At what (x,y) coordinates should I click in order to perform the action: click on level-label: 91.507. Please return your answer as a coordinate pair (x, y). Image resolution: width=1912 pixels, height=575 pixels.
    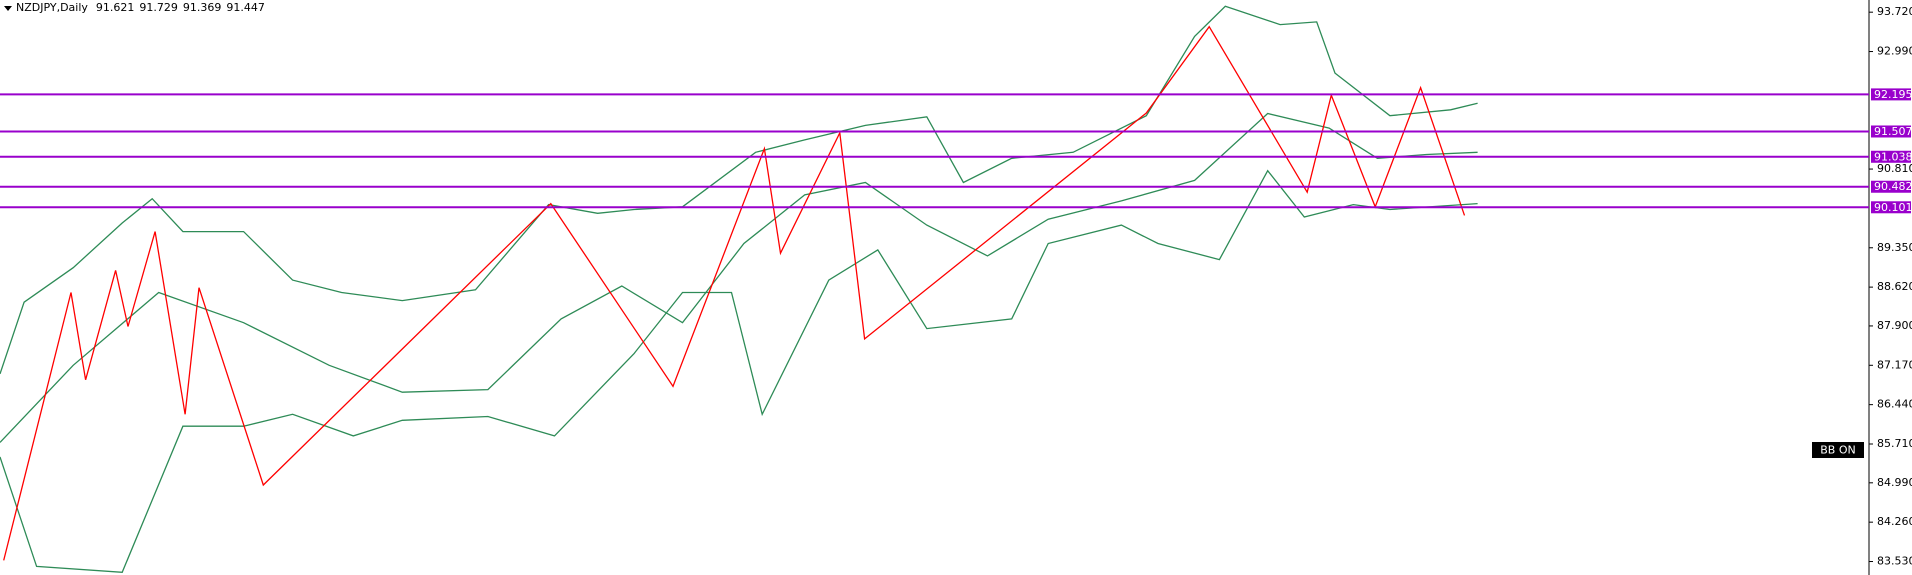
    Looking at the image, I should click on (1893, 131).